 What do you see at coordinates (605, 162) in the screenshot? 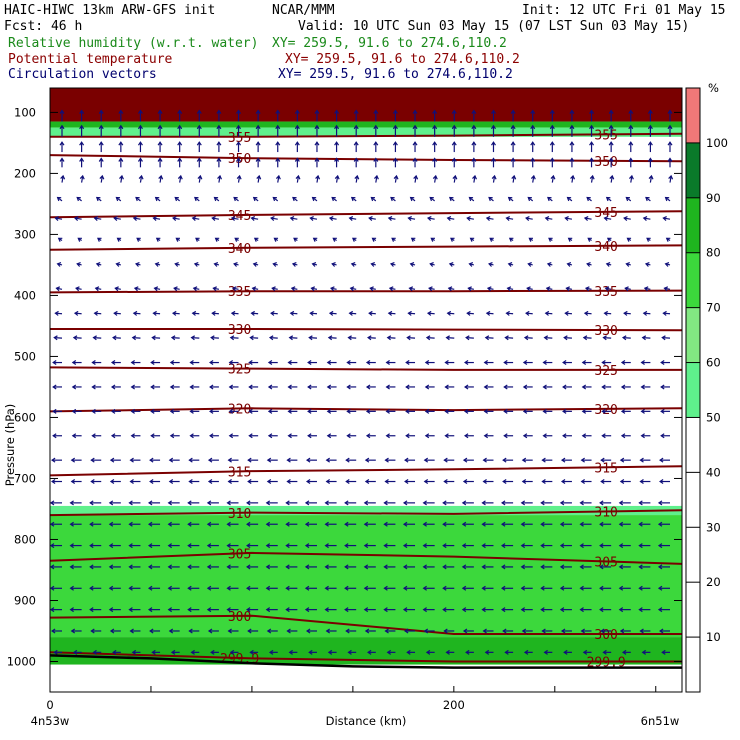
I see `theta-label-350-1: 350` at bounding box center [605, 162].